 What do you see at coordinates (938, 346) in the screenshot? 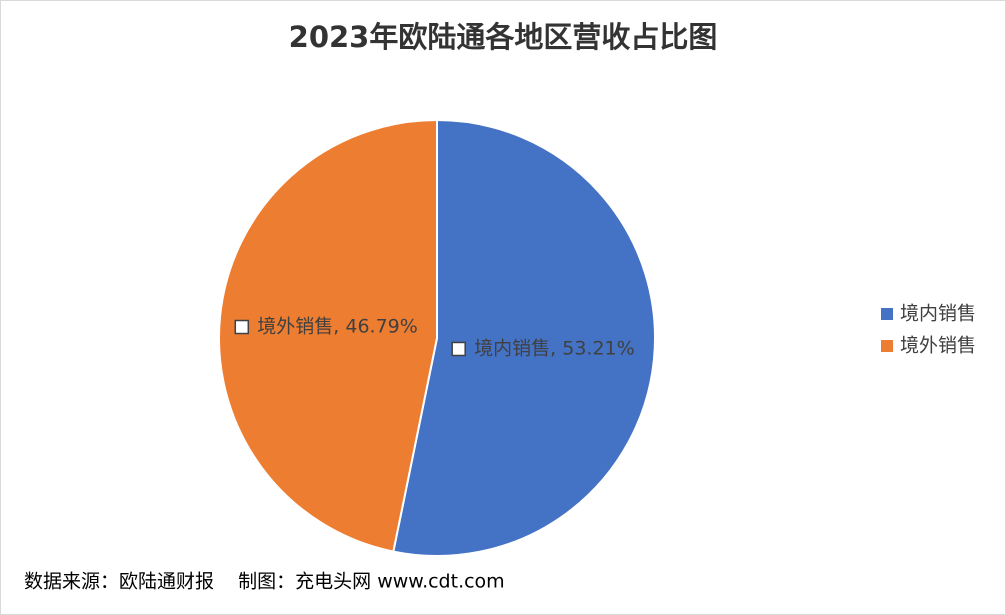
I see `legend-label: 境外销售` at bounding box center [938, 346].